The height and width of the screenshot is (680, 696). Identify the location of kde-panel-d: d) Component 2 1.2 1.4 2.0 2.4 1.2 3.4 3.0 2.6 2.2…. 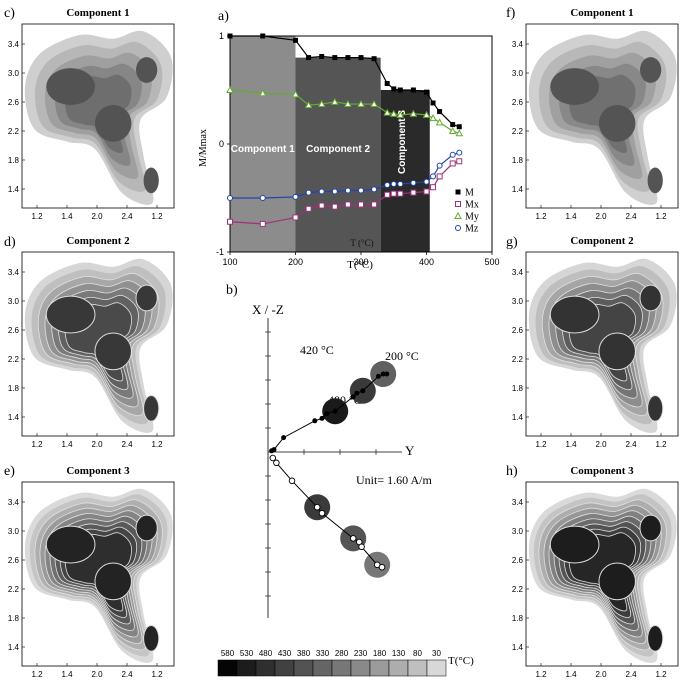
(89, 342).